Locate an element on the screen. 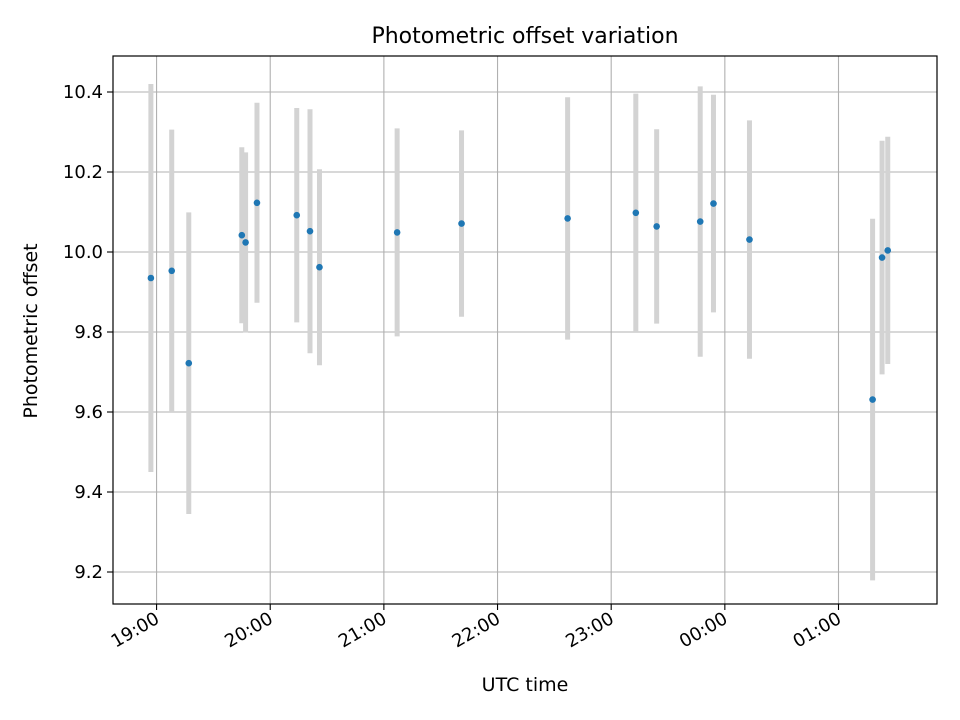 This screenshot has height=720, width=960. x-tick-label: 21:00 is located at coordinates (362, 630).